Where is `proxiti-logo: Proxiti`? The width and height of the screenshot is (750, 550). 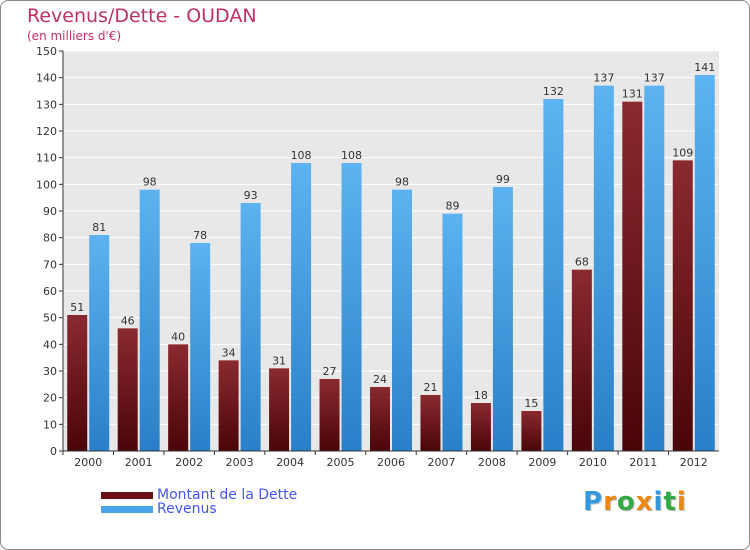 proxiti-logo: Proxiti is located at coordinates (635, 502).